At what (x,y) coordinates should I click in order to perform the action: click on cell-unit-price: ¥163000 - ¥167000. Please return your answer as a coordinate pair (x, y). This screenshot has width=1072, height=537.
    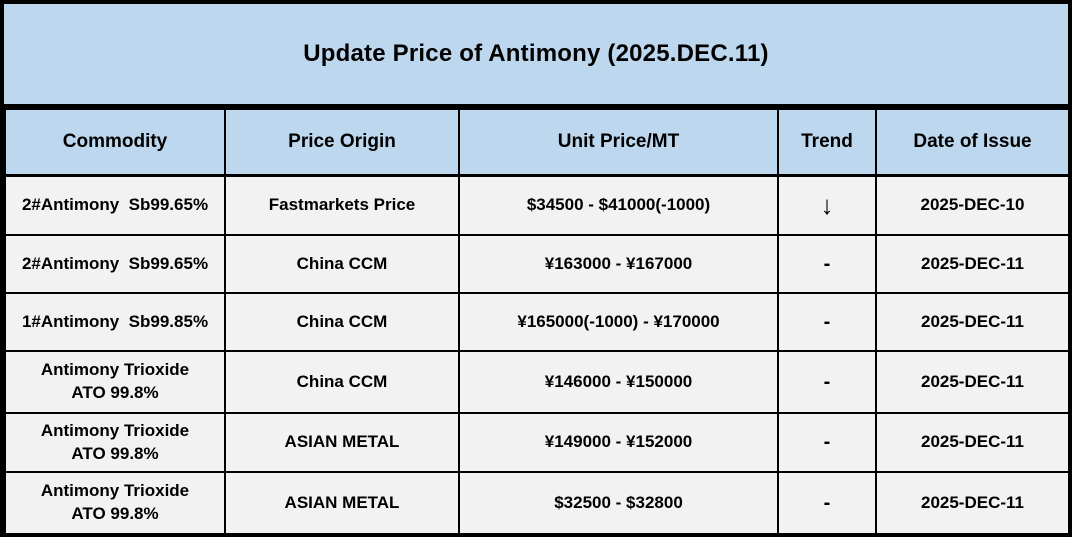
    Looking at the image, I should click on (618, 264).